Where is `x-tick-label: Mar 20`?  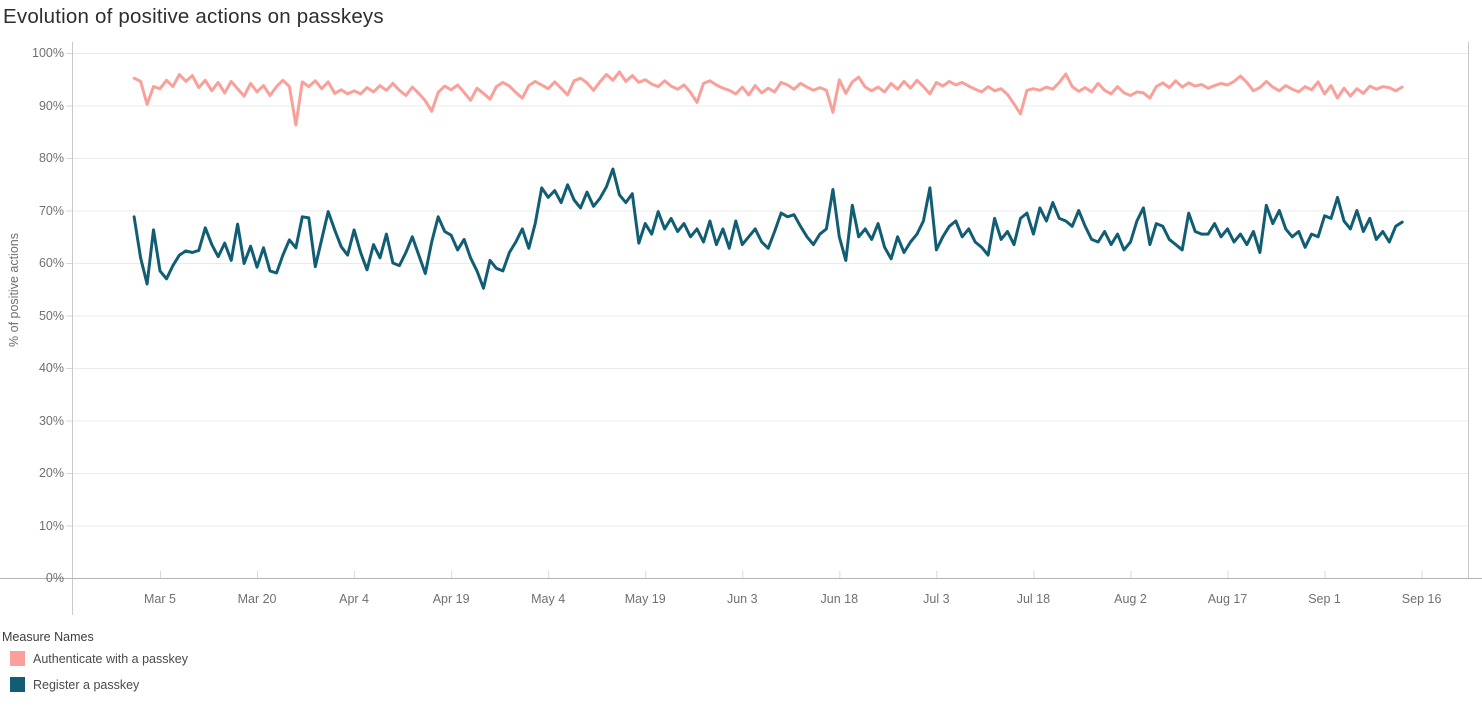
x-tick-label: Mar 20 is located at coordinates (257, 599).